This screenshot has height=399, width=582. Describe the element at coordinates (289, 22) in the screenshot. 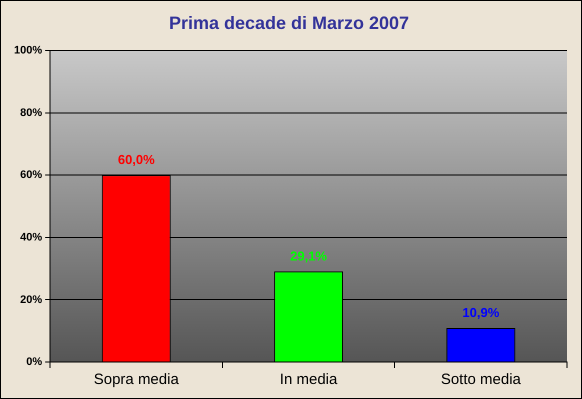

I see `chart-title: Prima decade di Marzo 2007` at that location.